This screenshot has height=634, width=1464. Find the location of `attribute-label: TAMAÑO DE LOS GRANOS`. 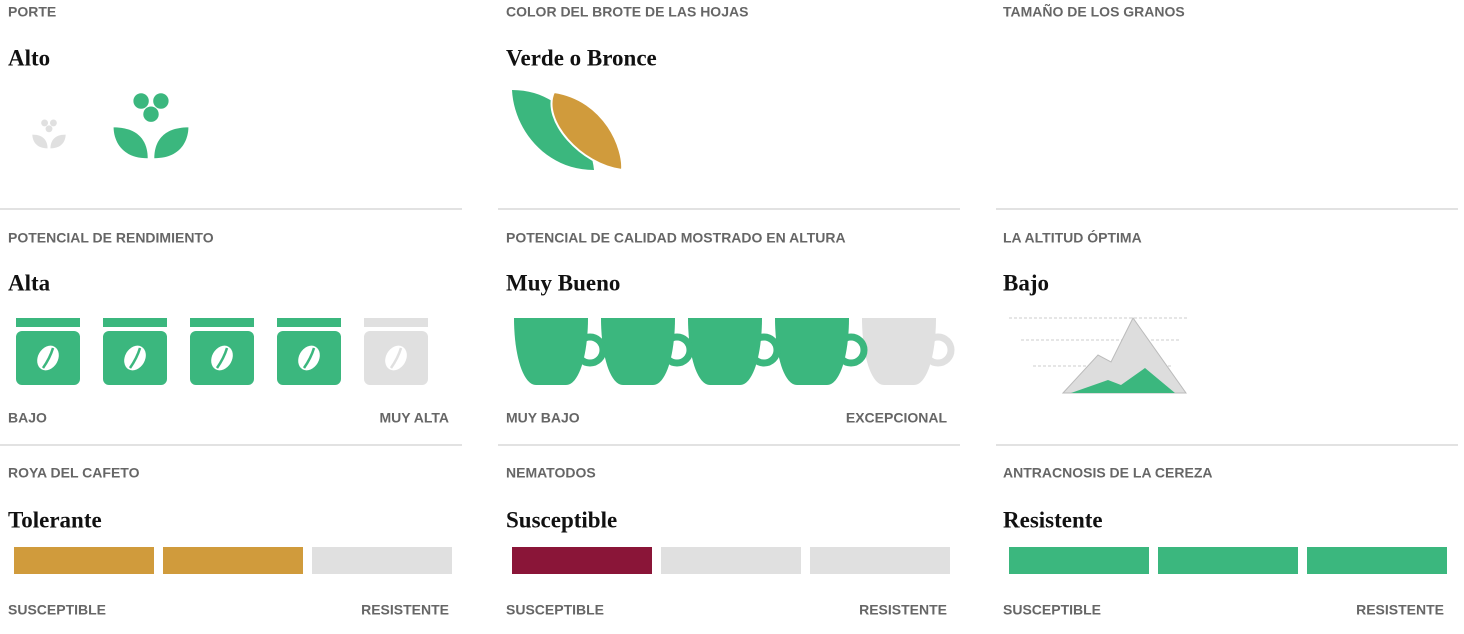

attribute-label: TAMAÑO DE LOS GRANOS is located at coordinates (1094, 11).